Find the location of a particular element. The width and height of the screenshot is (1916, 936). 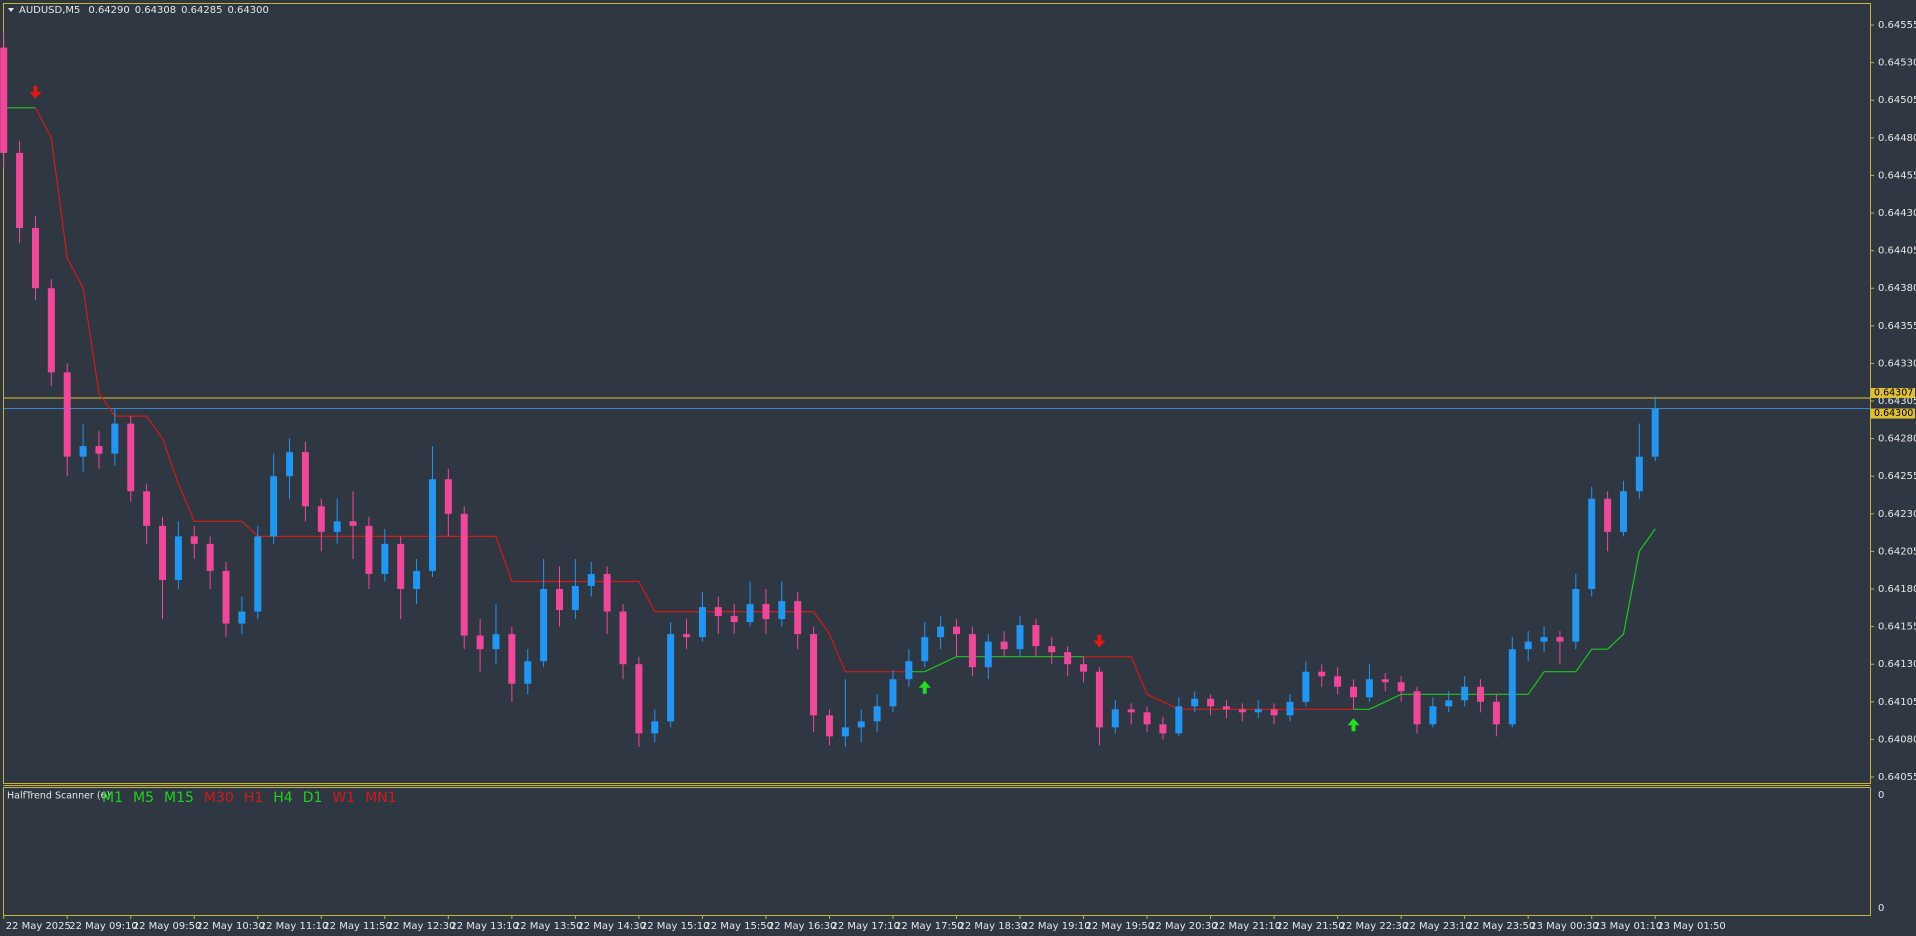

x-tick-label: 22 May 18:30 is located at coordinates (993, 926).